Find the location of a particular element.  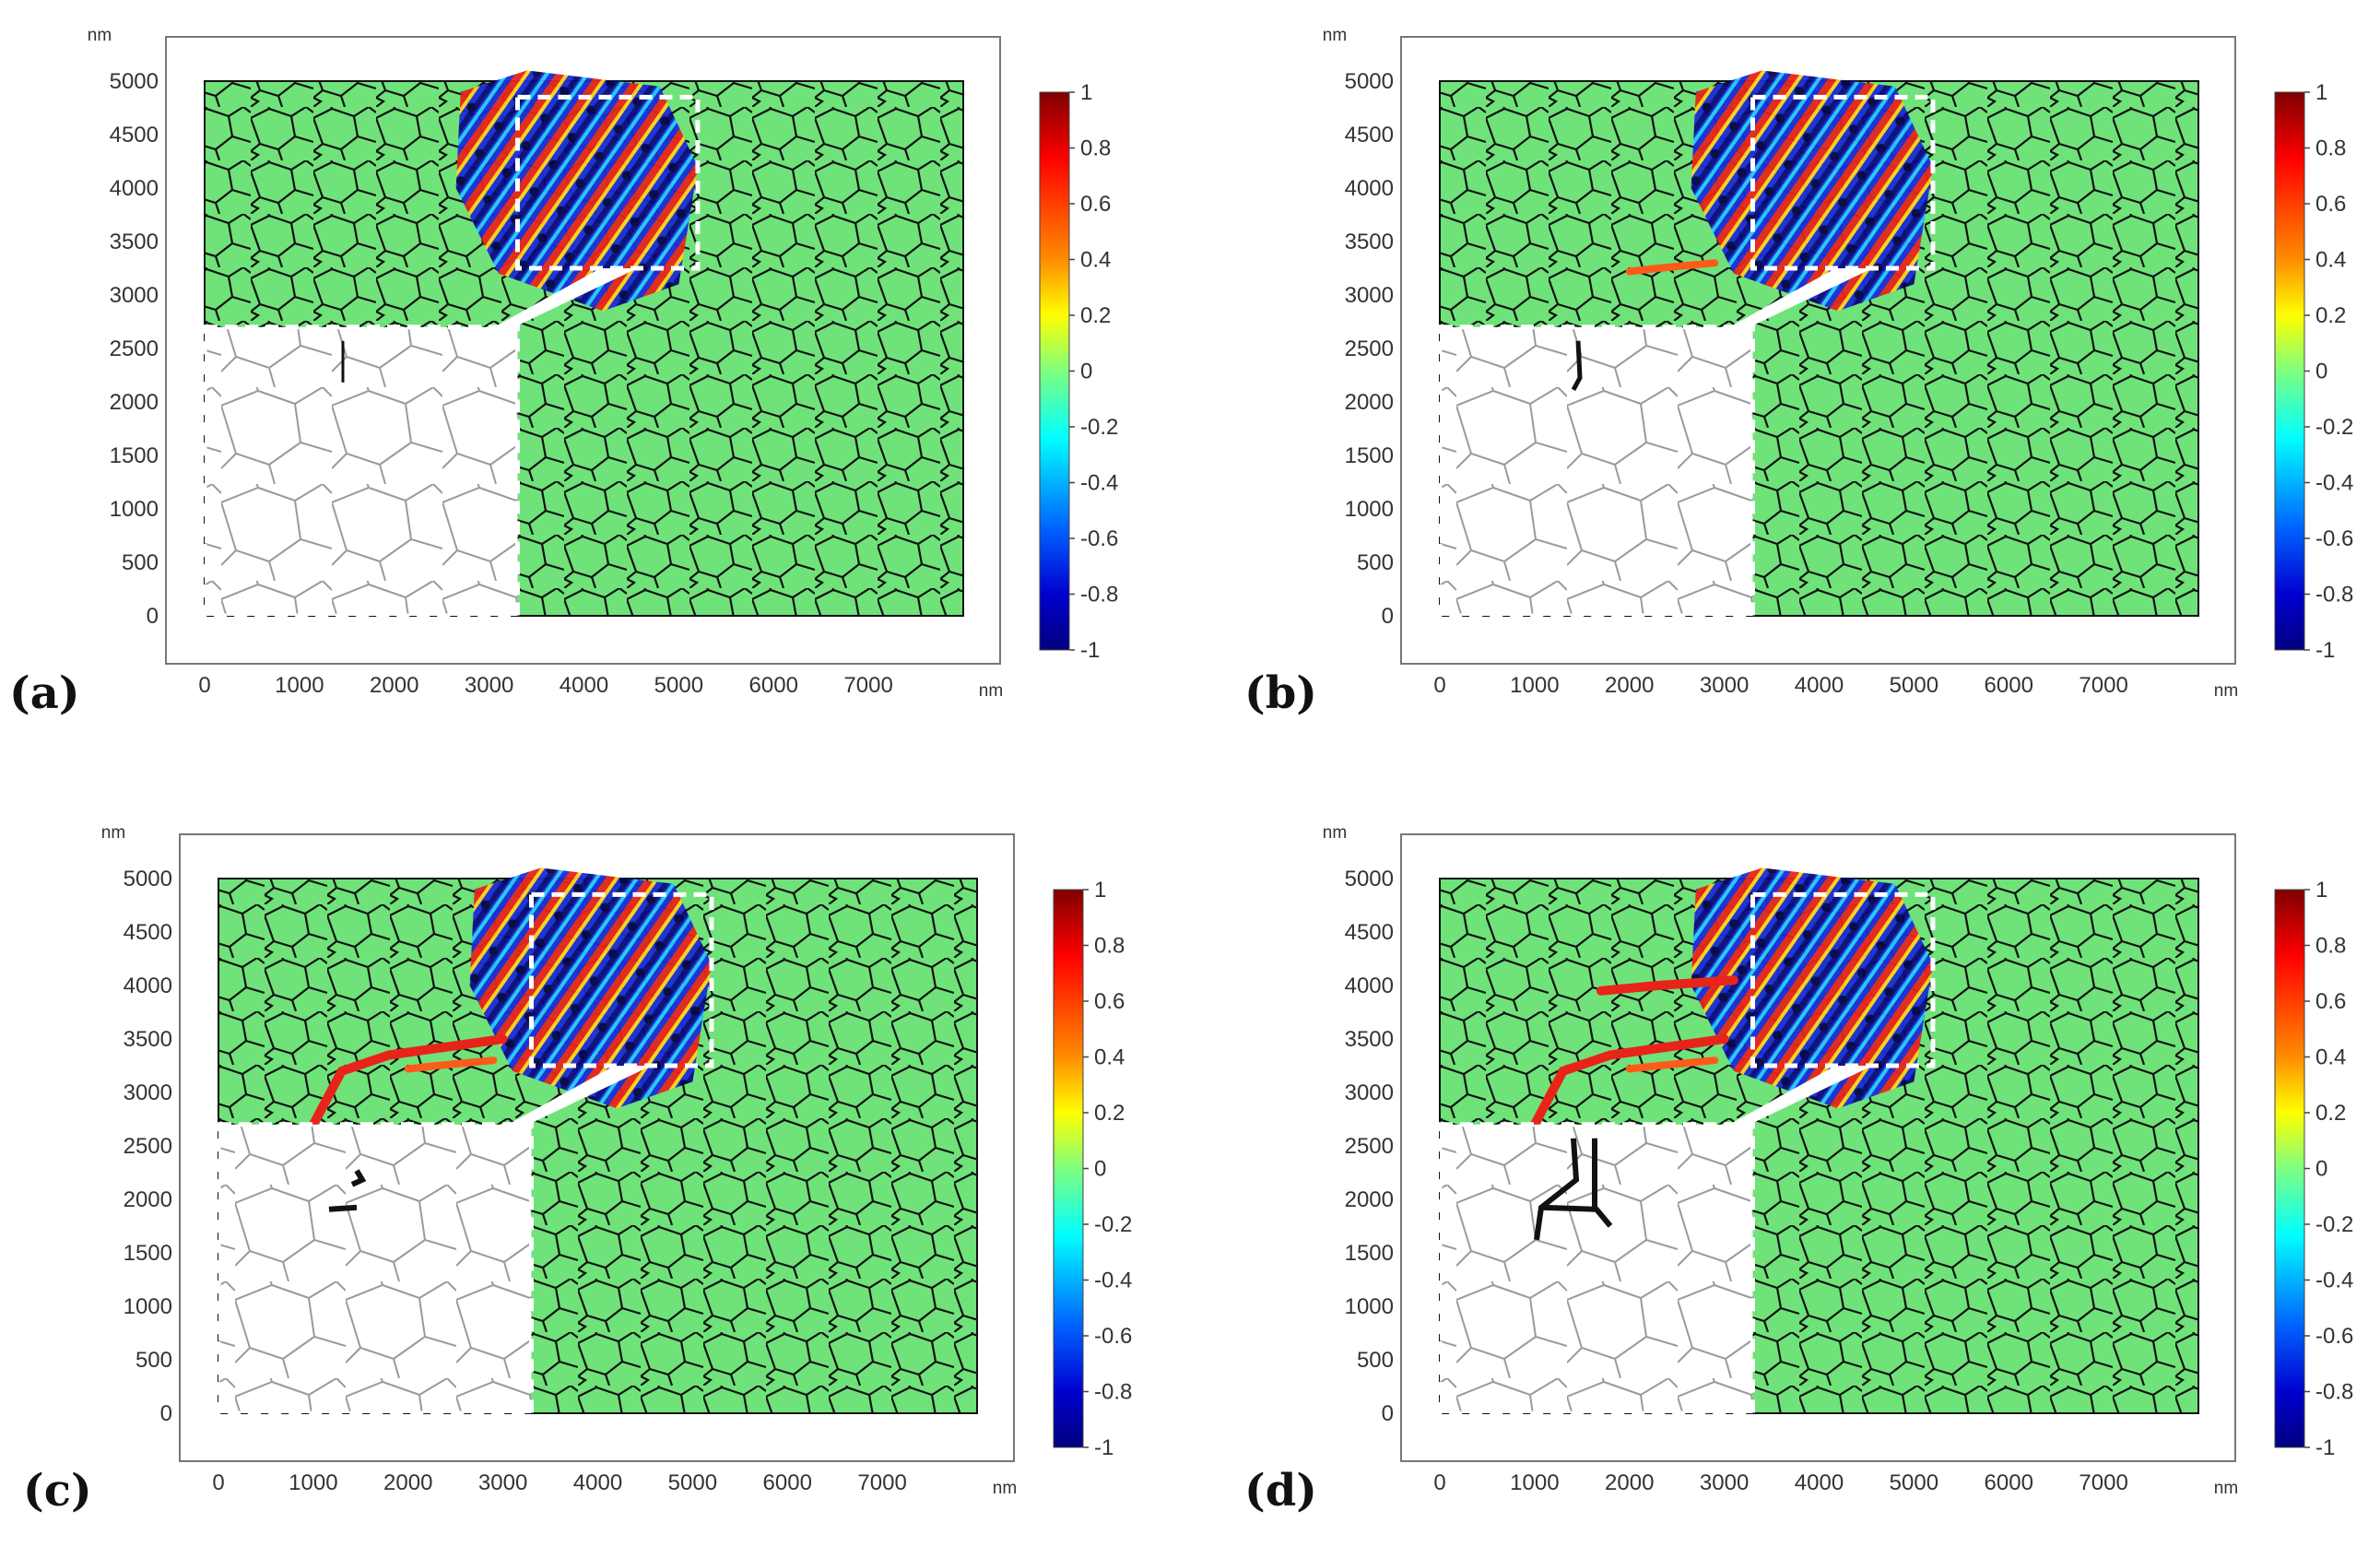

panel-label: (a) is located at coordinates (44, 693).